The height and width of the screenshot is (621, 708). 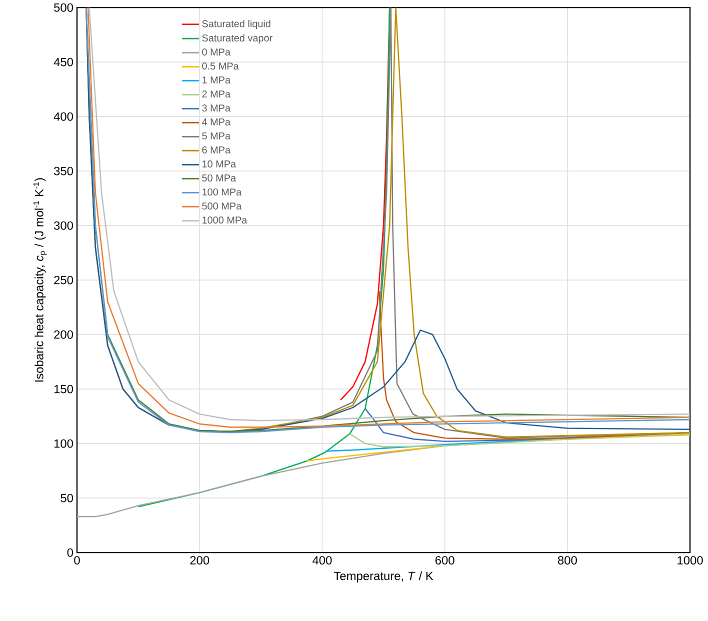 What do you see at coordinates (40, 280) in the screenshot?
I see `y-axis-title: Isobaric heat capacity, c$_{p}$ / (J mol$^{-1}$ K$^{-1}$)` at bounding box center [40, 280].